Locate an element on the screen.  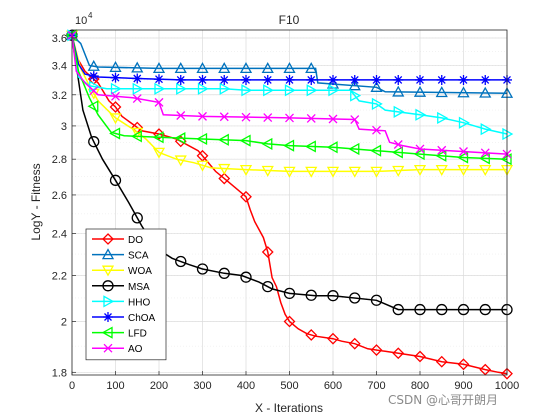
y-tick-label: 2.2 is located at coordinates (59, 277).